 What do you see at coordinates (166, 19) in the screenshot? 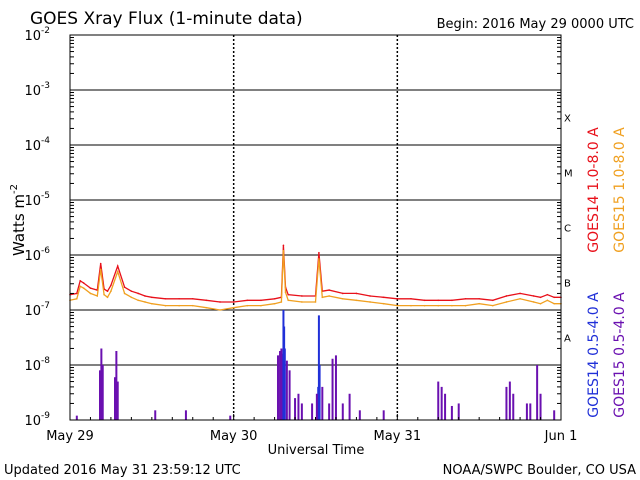
I see `chart-title: GOES Xray Flux (1-minute data)` at bounding box center [166, 19].